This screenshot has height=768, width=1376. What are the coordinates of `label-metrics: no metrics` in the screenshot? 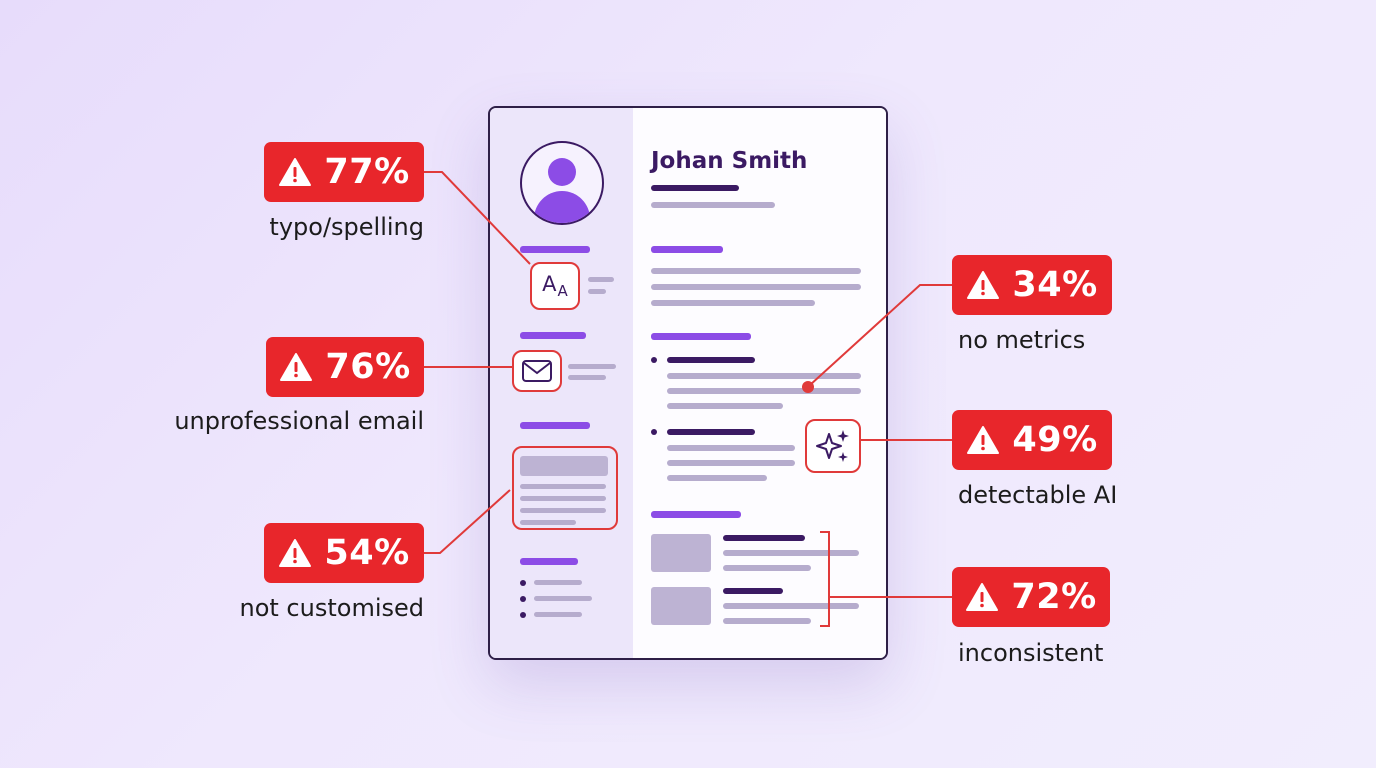 It's located at (1022, 340).